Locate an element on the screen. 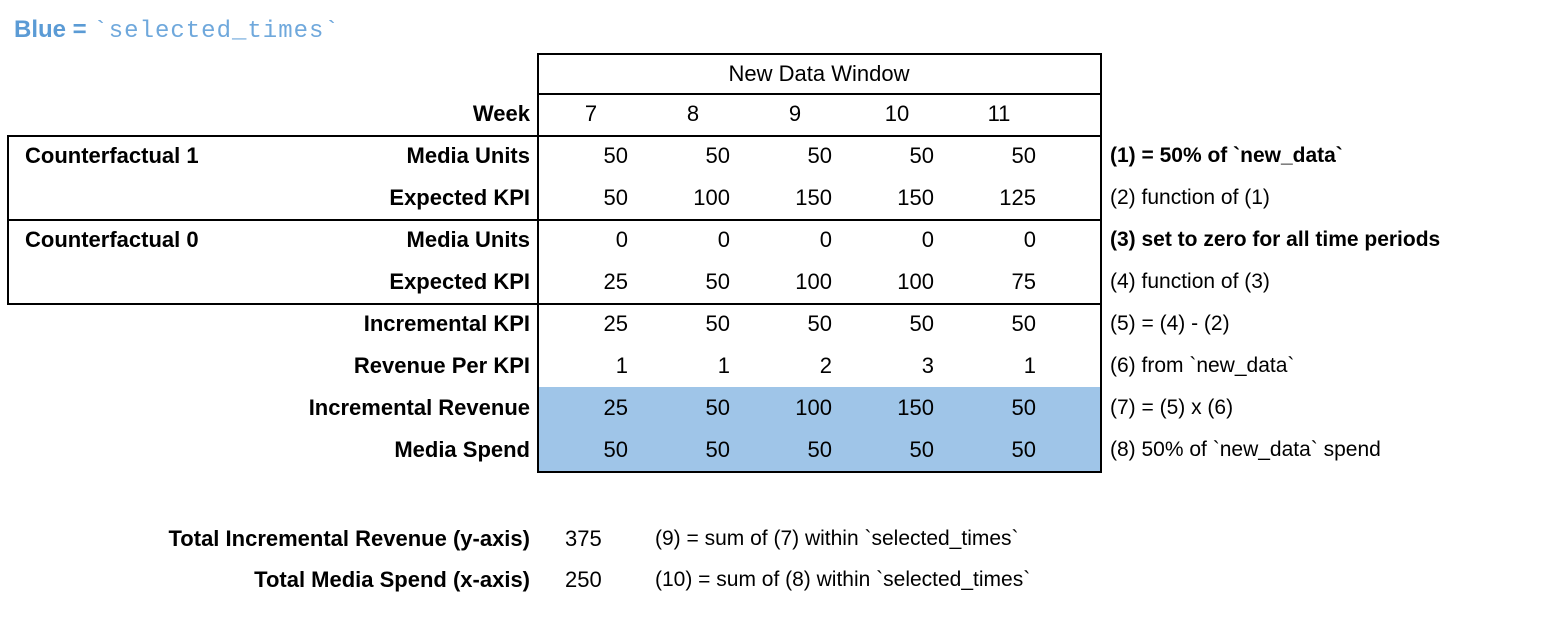 The width and height of the screenshot is (1544, 620). row-label: Incremental Revenue is located at coordinates (419, 407).